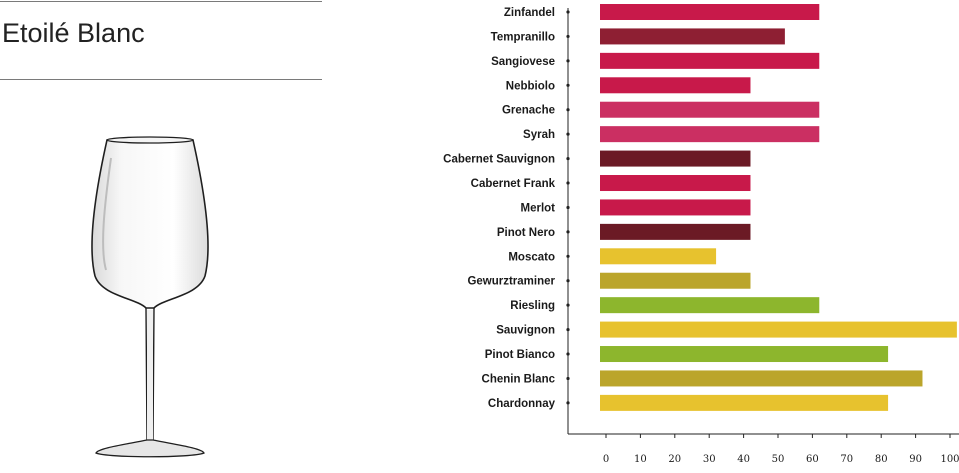 This screenshot has width=959, height=473. I want to click on category-label: Moscato, so click(531, 257).